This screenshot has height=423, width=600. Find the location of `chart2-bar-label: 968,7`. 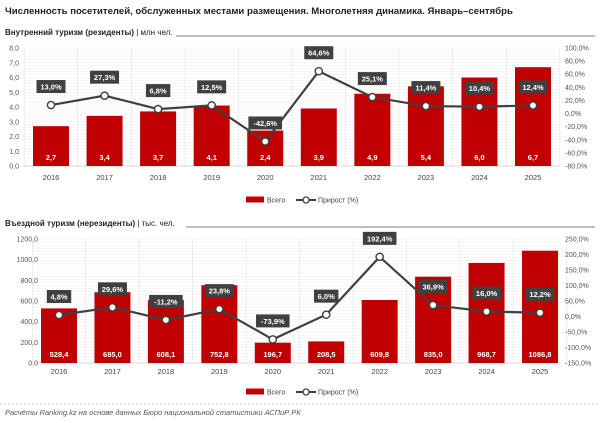

chart2-bar-label: 968,7 is located at coordinates (486, 354).